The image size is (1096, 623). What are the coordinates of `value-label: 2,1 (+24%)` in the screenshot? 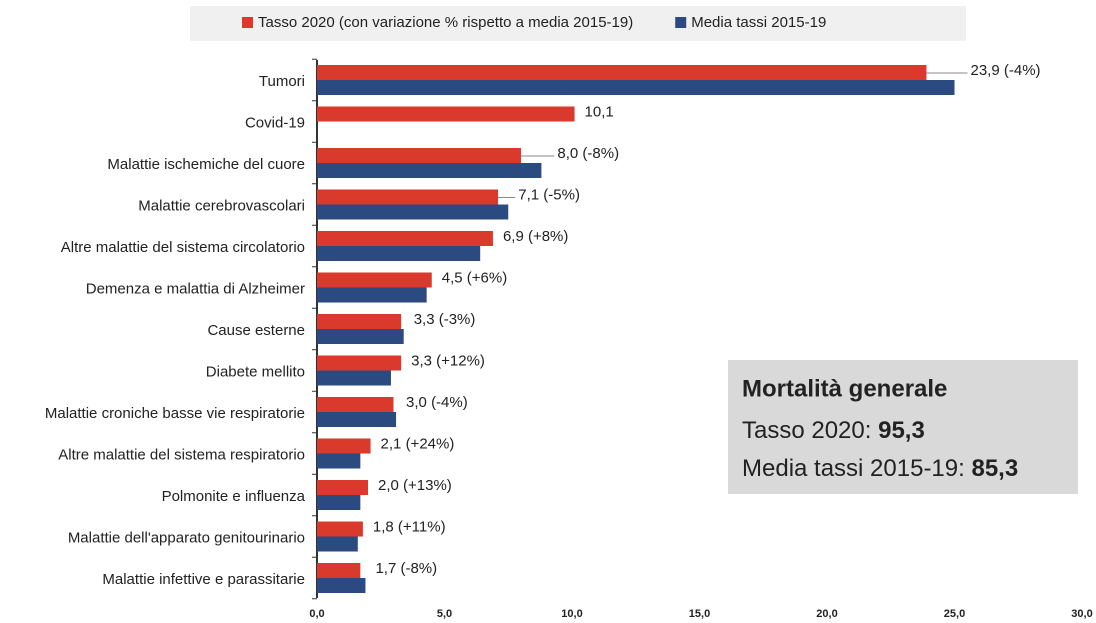 It's located at (418, 443).